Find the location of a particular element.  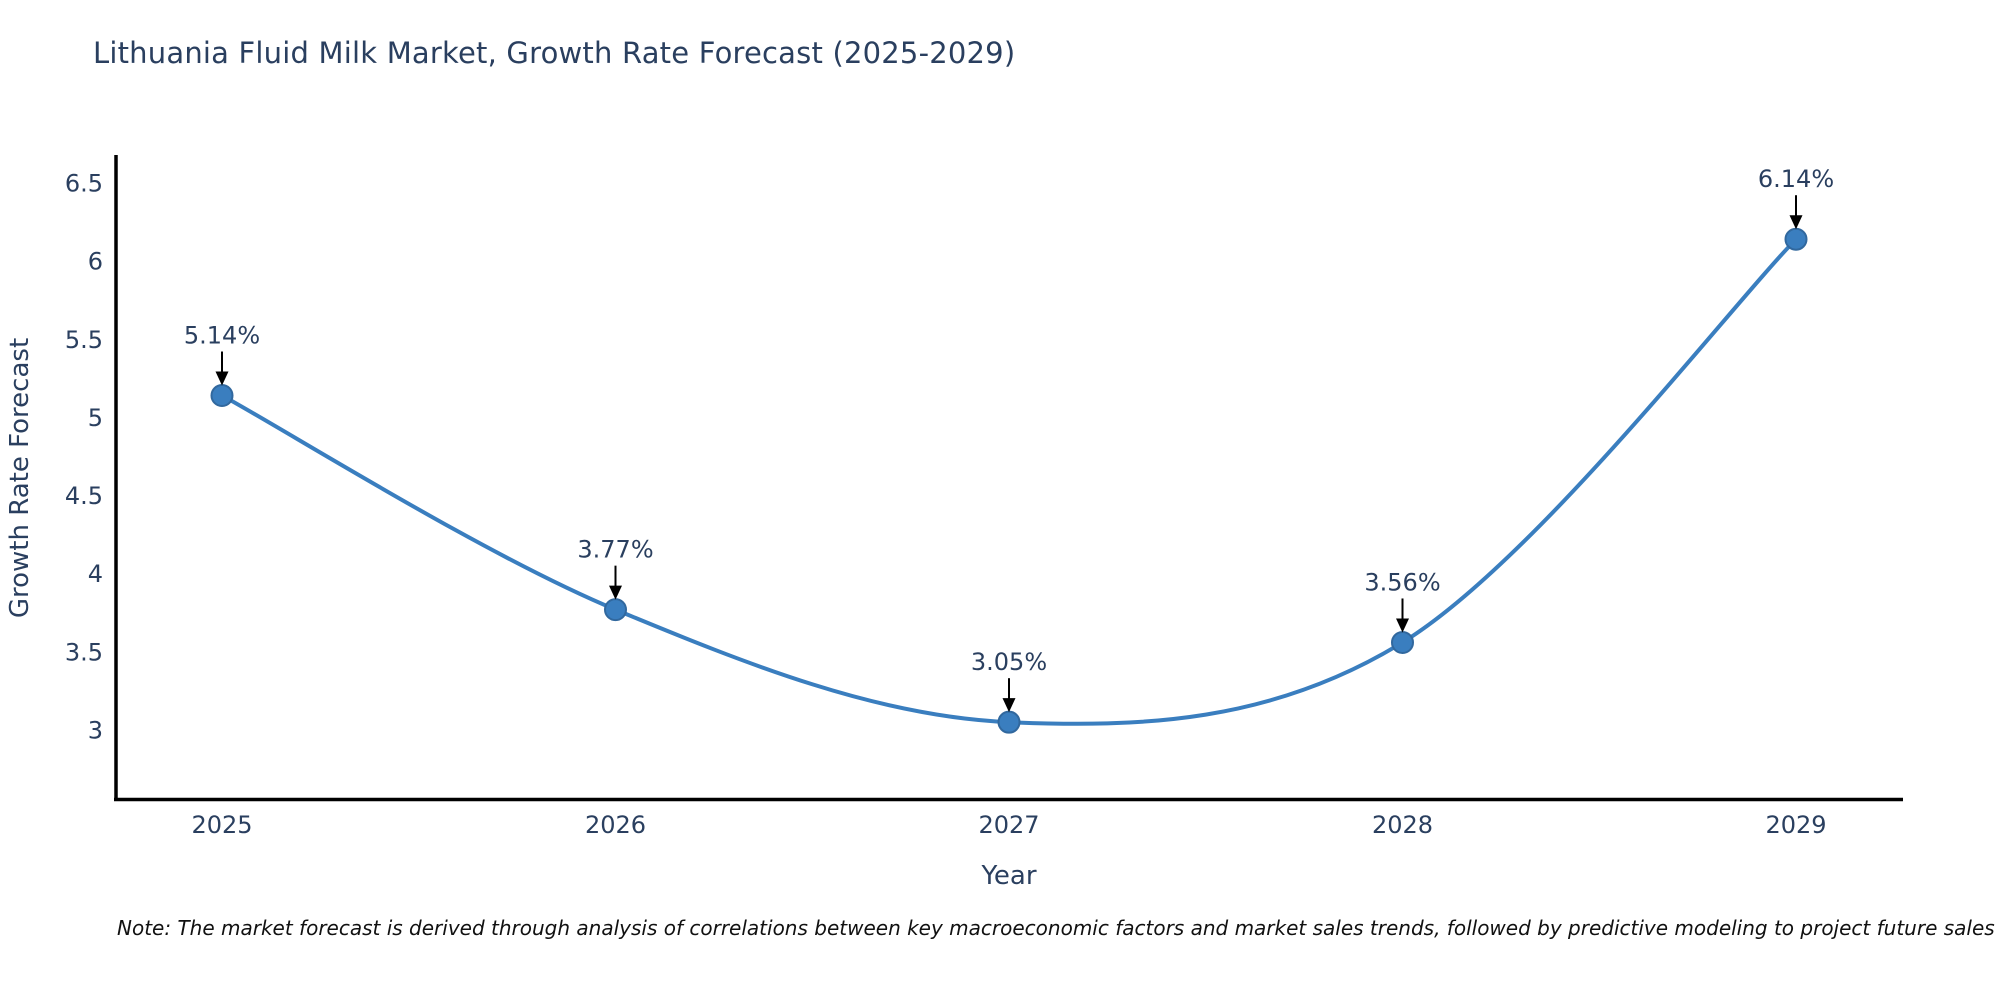

x-tick-label-2027: 2027 is located at coordinates (1008, 825).